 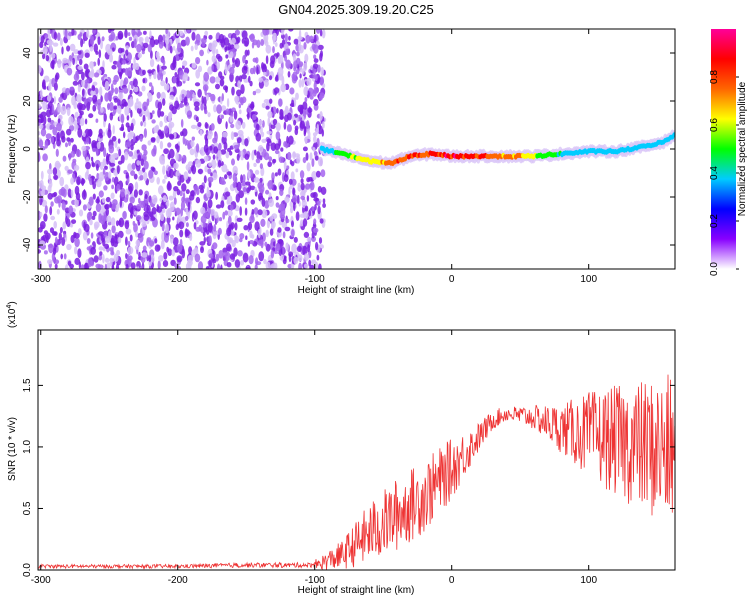 I want to click on y-tick-label: 1.5, so click(x=27, y=385).